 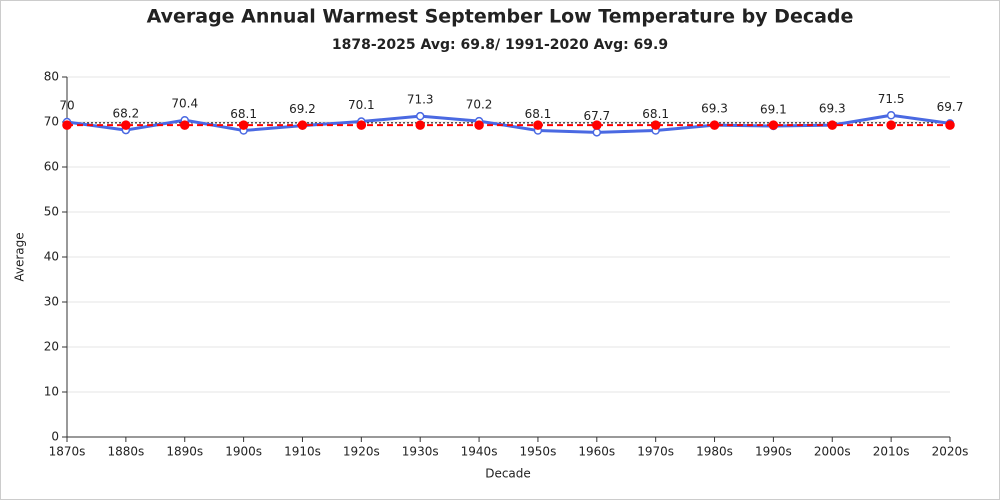 What do you see at coordinates (479, 105) in the screenshot?
I see `data-label: 70.2` at bounding box center [479, 105].